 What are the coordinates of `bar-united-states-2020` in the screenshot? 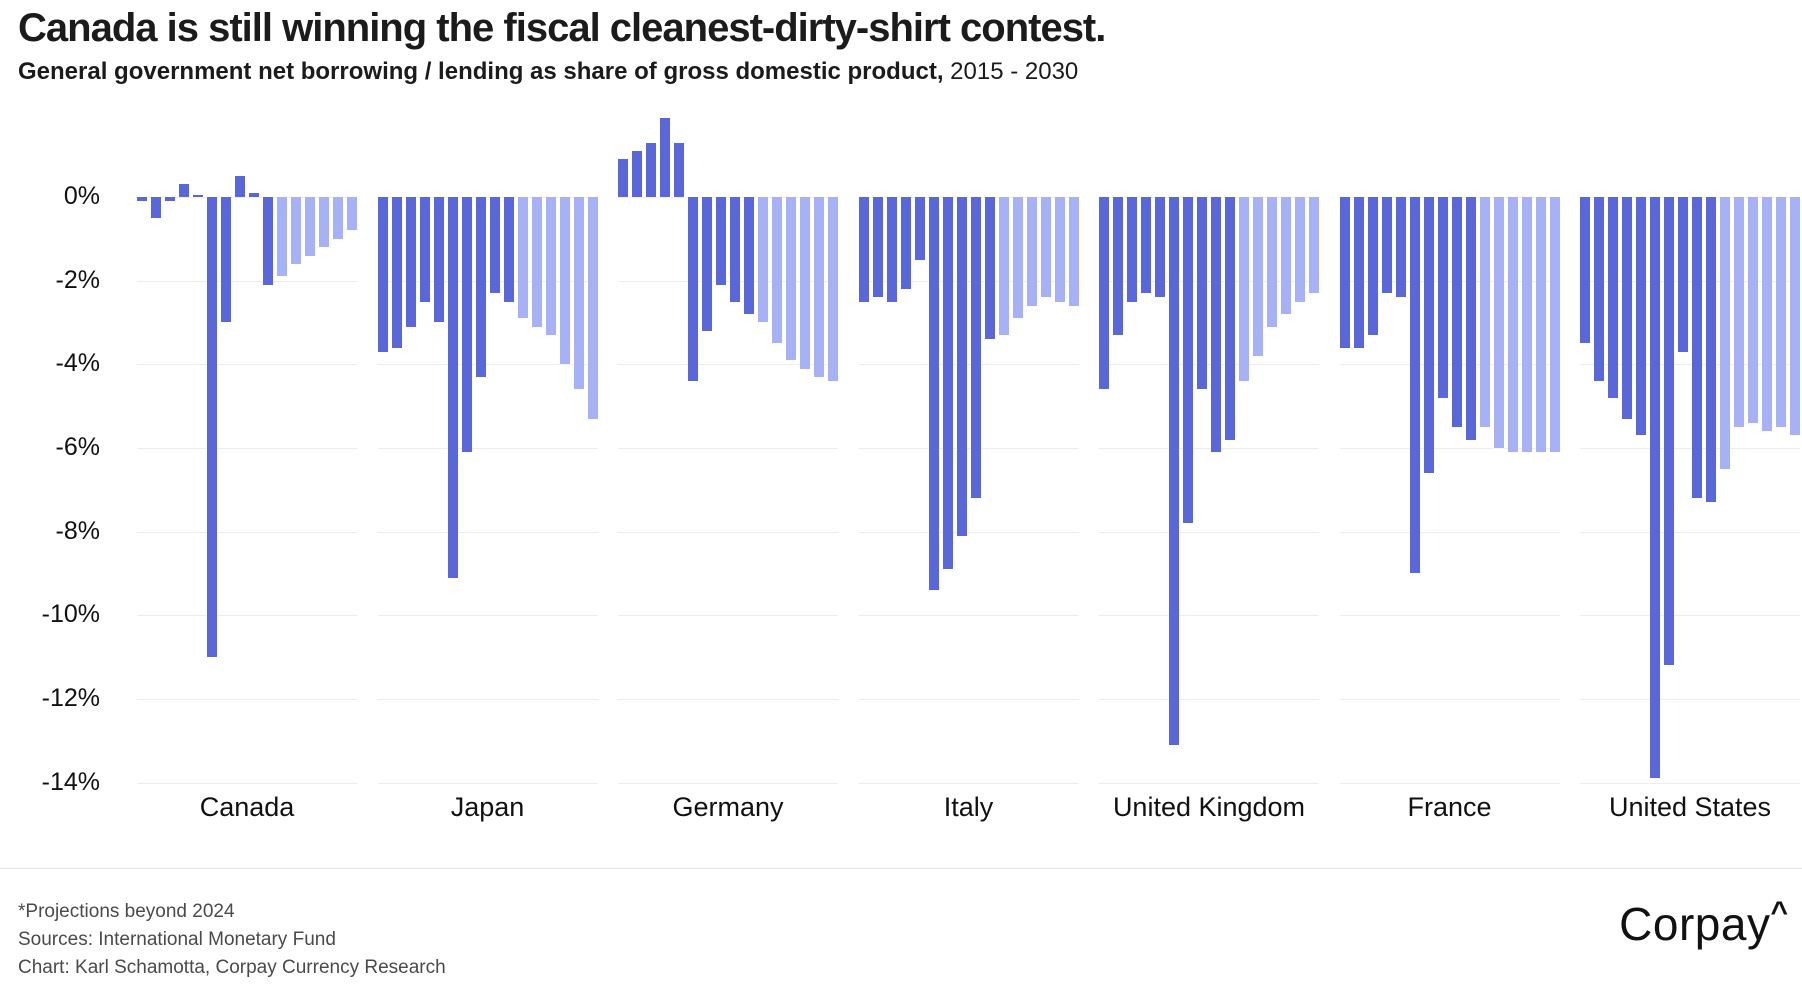 It's located at (1655, 488).